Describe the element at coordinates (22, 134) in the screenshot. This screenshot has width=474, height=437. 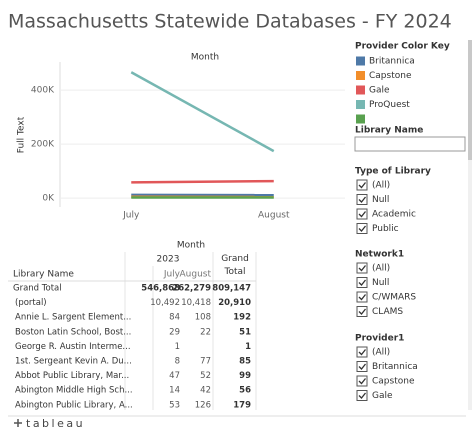
I see `y-axis-label: Full Text` at that location.